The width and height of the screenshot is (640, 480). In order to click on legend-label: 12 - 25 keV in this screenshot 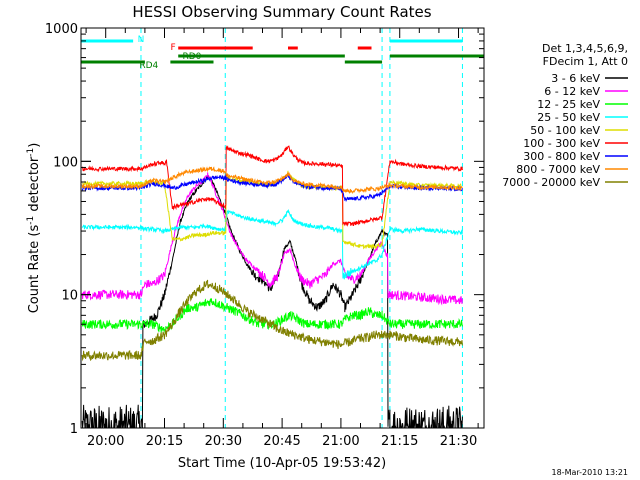, I will do `click(568, 104)`.